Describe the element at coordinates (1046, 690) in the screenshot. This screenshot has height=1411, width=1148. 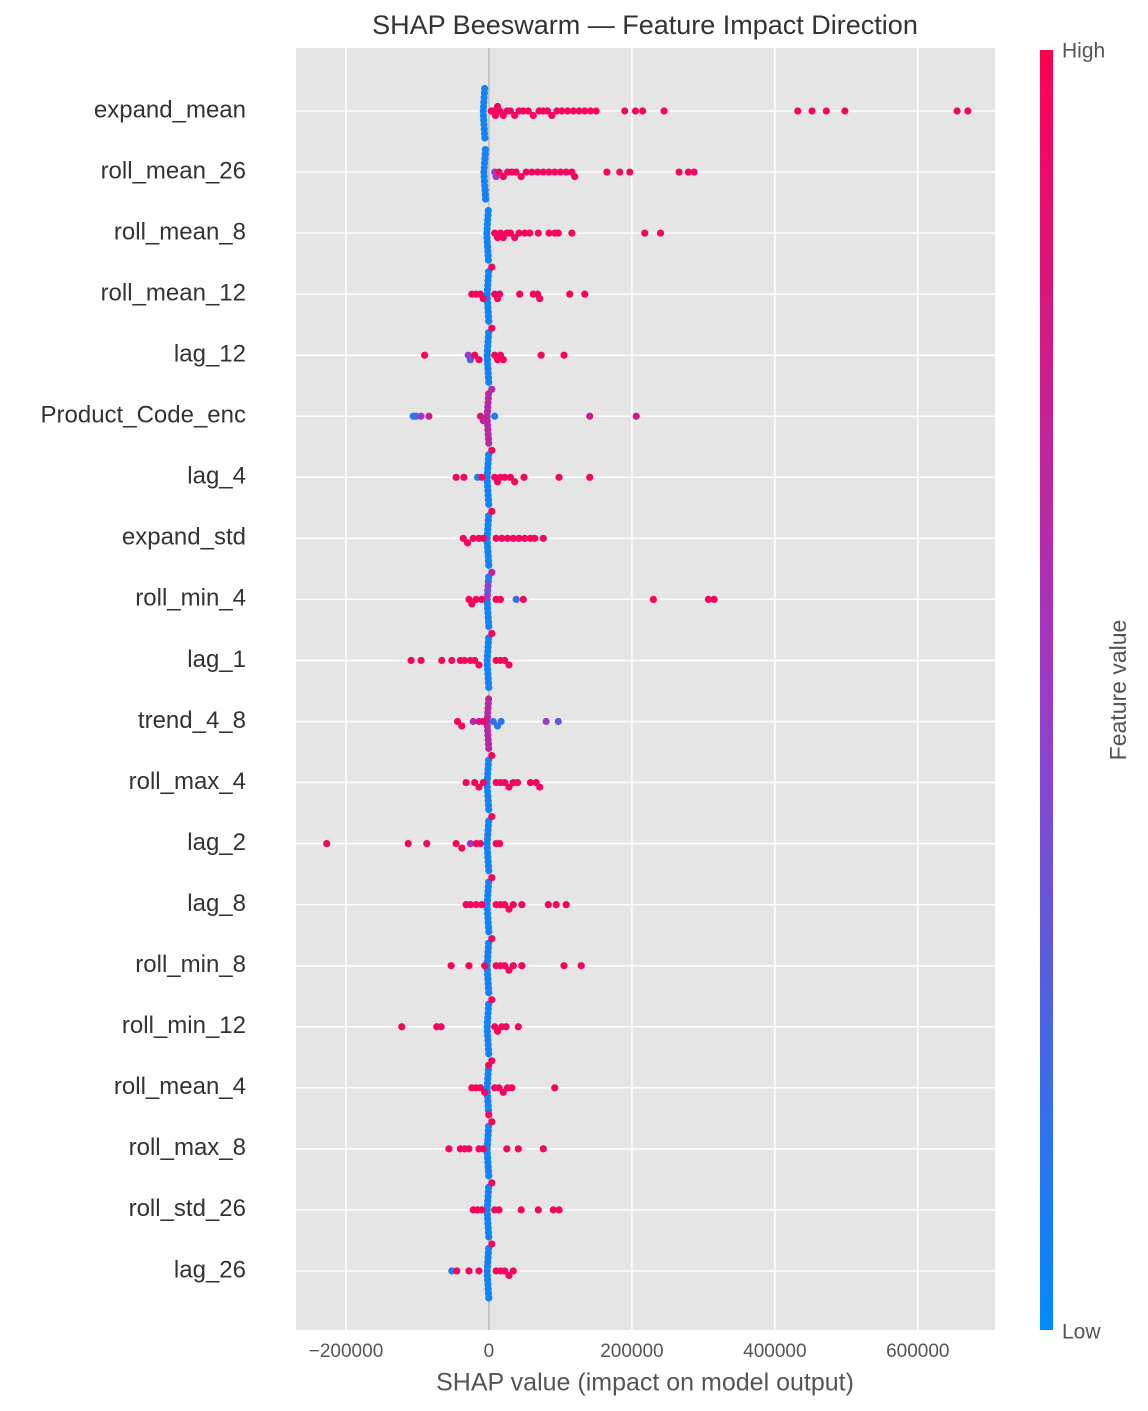
I see `colorbar` at that location.